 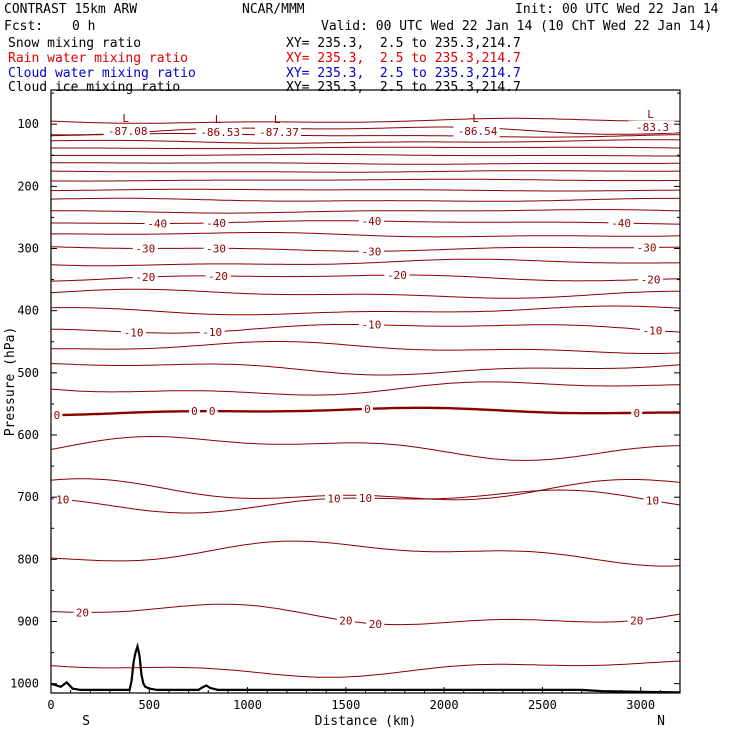 What do you see at coordinates (84, 26) in the screenshot?
I see `header-fcst-value: 0 h` at bounding box center [84, 26].